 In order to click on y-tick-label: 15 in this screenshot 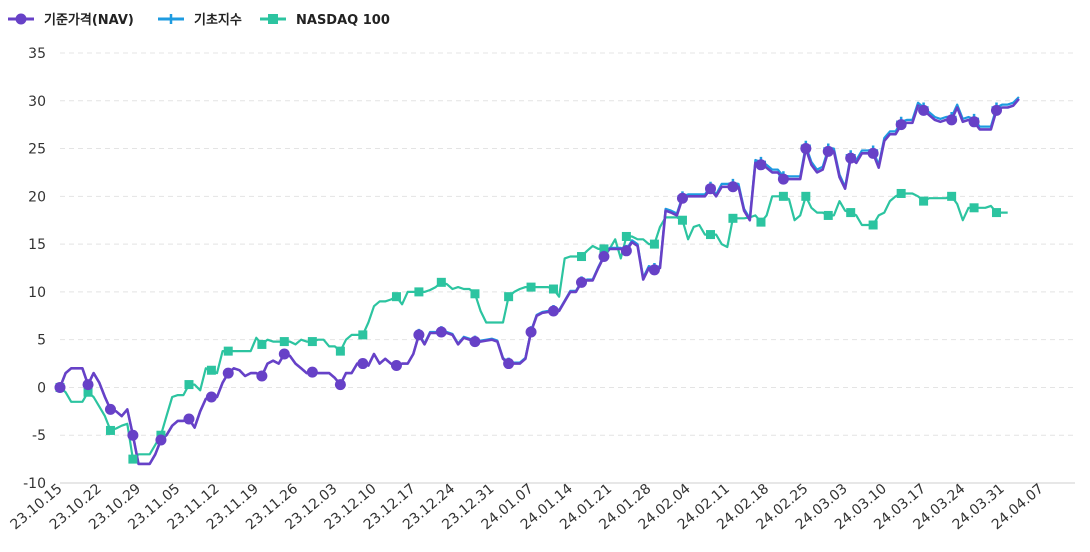, I will do `click(37, 245)`.